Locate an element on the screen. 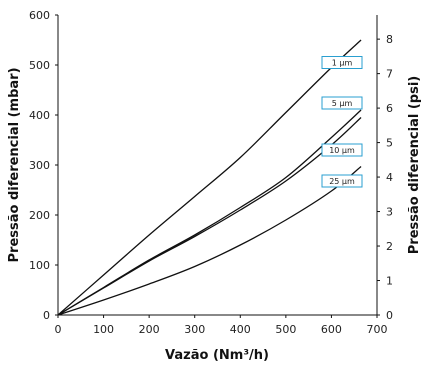 This screenshot has height=367, width=425. y-tick-label: 0 is located at coordinates (46, 315).